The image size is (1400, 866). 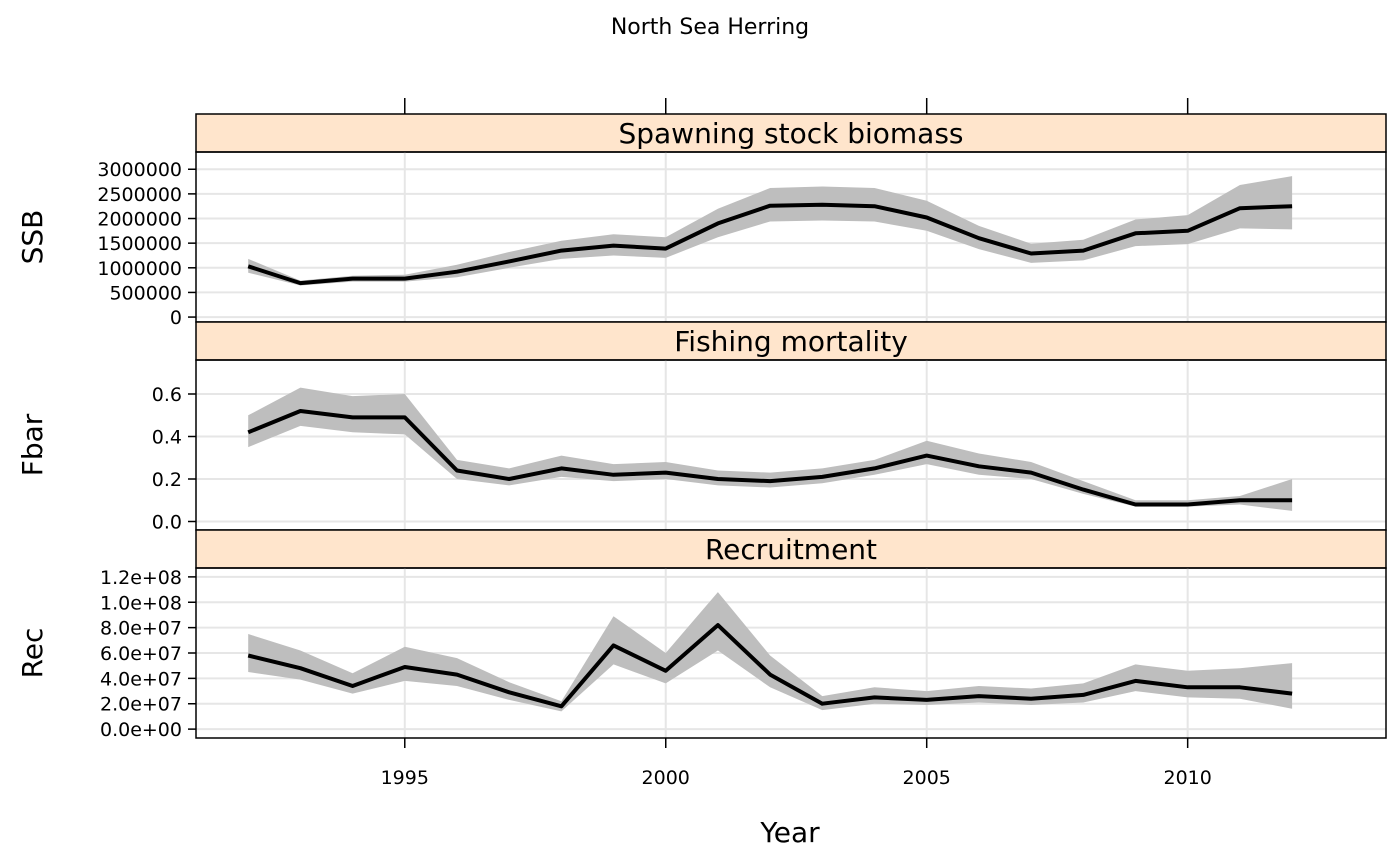 I want to click on strip-rec, so click(x=791, y=549).